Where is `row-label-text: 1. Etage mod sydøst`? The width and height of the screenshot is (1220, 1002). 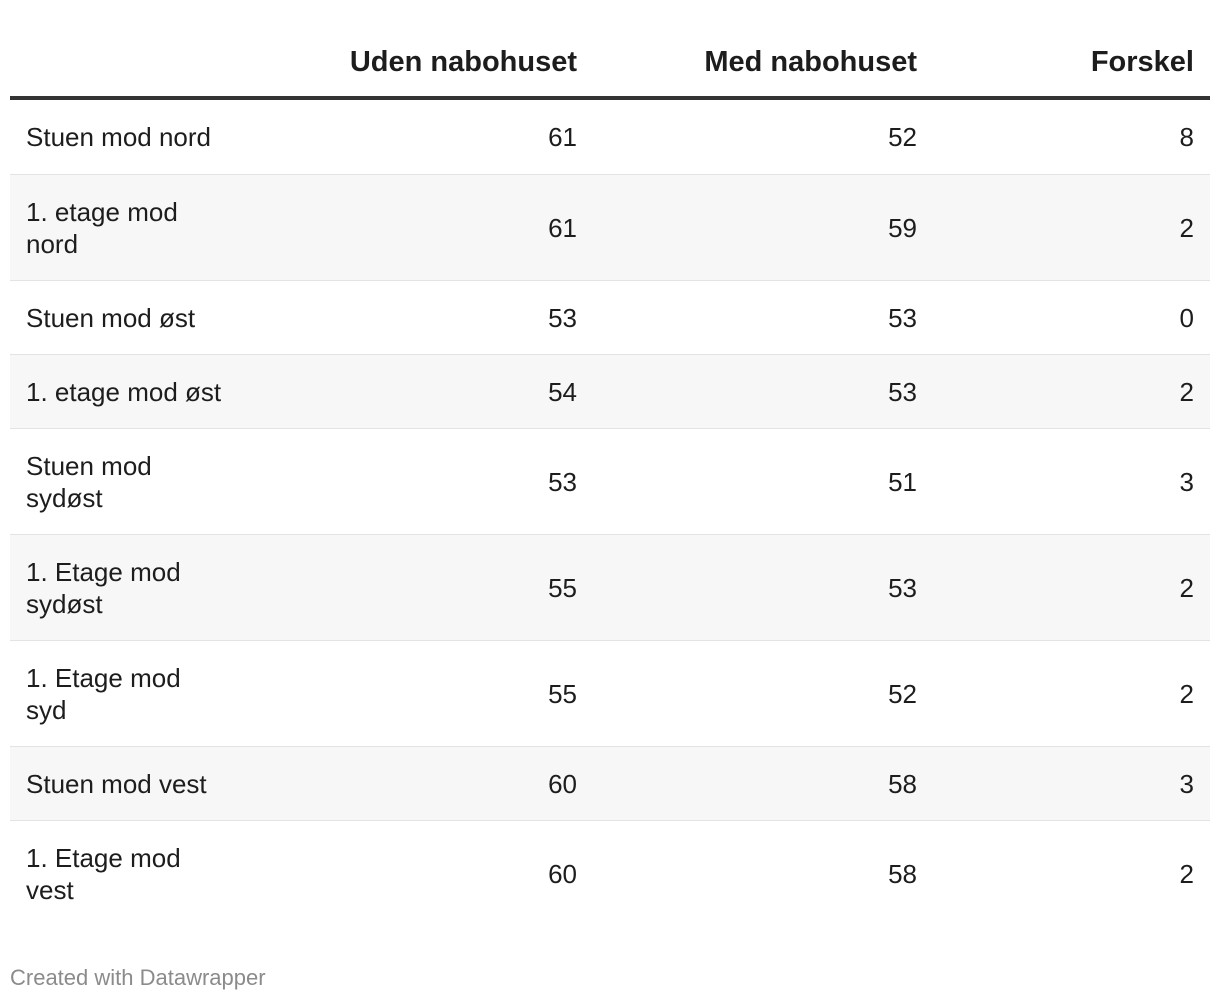 row-label-text: 1. Etage mod sydøst is located at coordinates (103, 587).